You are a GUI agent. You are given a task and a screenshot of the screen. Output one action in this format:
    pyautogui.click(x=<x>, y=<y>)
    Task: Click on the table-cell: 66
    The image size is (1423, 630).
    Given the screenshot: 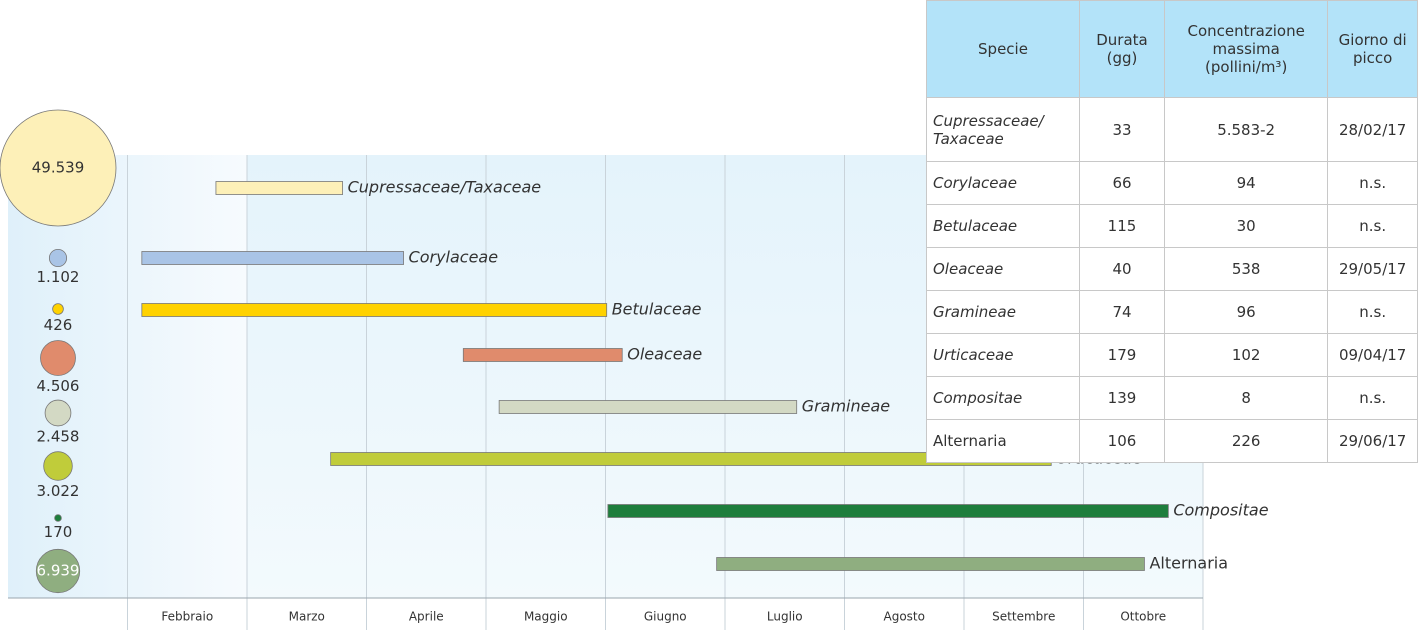 What is the action you would take?
    pyautogui.click(x=1122, y=183)
    